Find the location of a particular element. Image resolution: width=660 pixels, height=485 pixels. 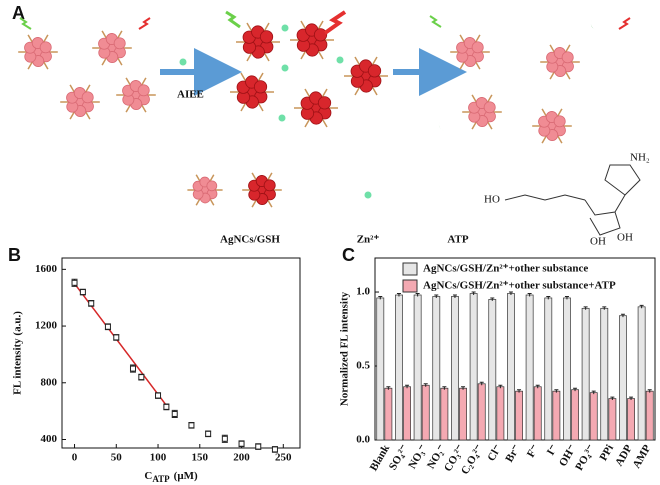

arrow-label: AIEE is located at coordinates (190, 95).